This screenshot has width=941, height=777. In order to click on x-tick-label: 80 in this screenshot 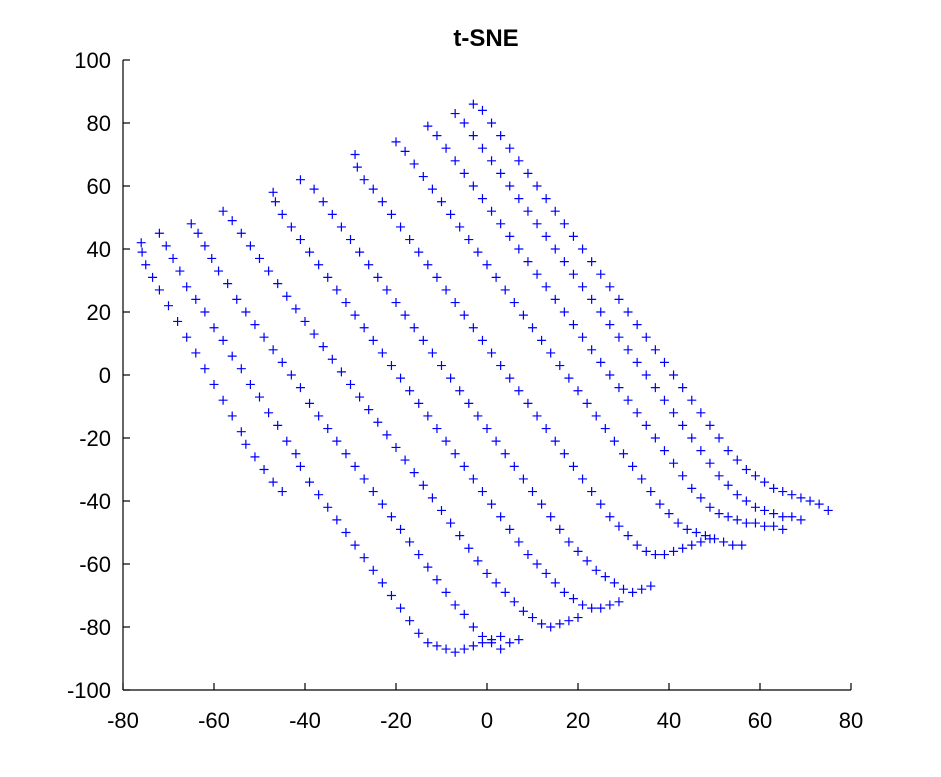, I will do `click(851, 720)`.